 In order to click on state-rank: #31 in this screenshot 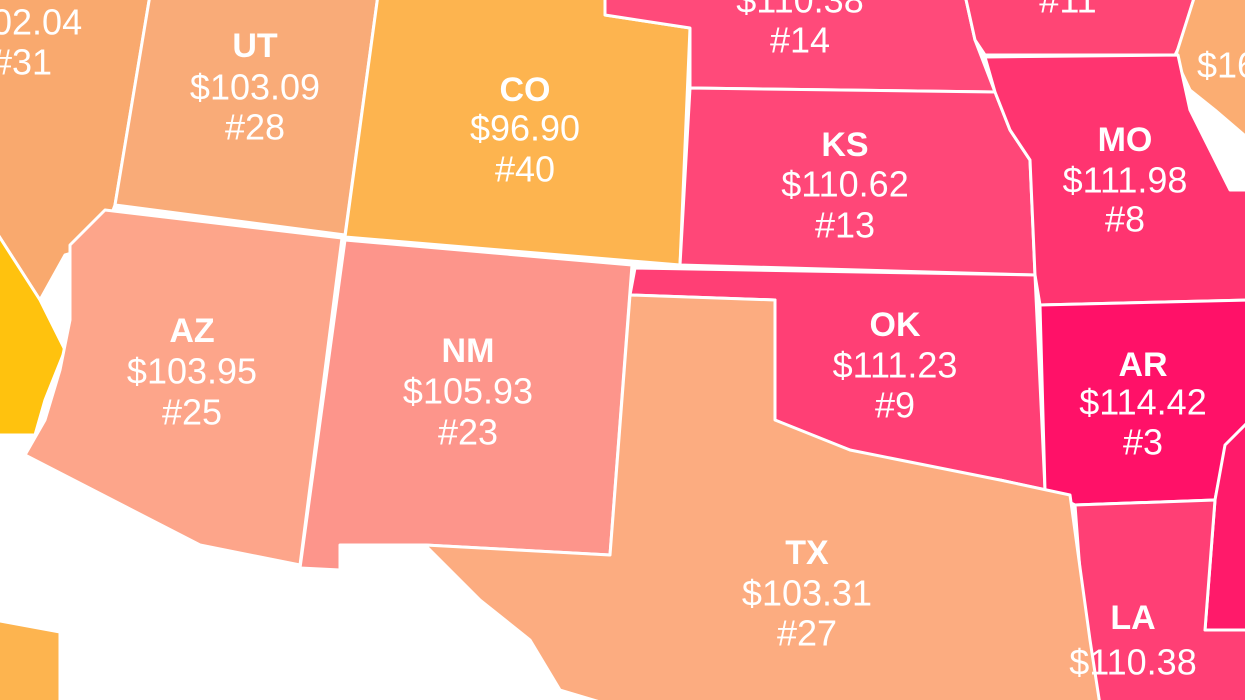, I will do `click(26, 62)`.